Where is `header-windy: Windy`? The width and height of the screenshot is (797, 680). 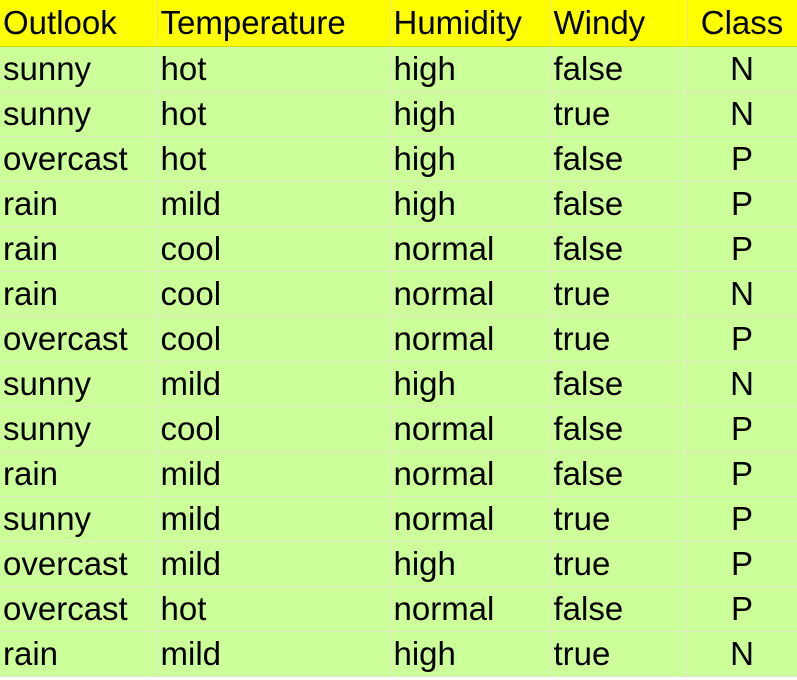
header-windy: Windy is located at coordinates (619, 23).